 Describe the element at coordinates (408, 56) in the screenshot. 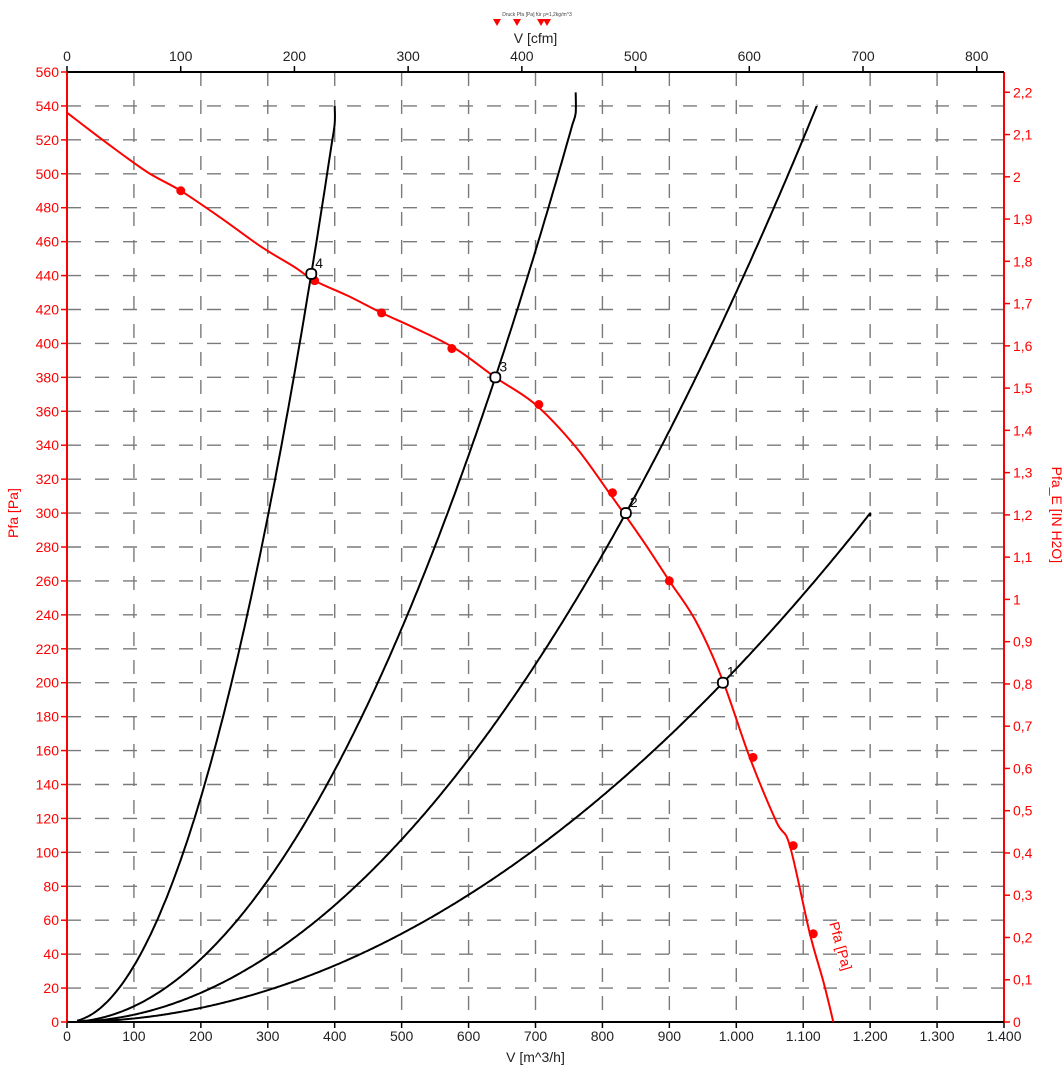

I see `x-top-tick-label: 300` at that location.